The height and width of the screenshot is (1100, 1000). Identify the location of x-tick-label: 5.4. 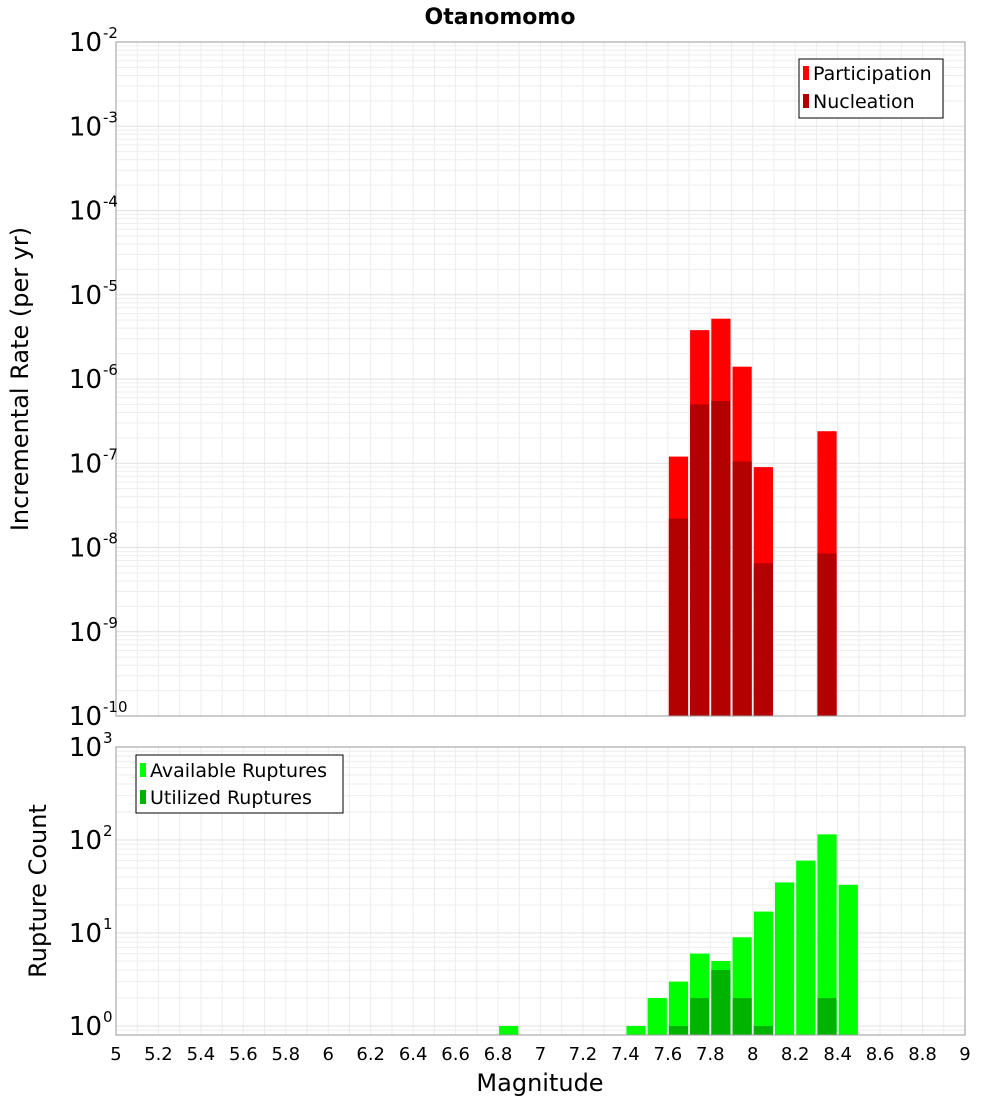
(201, 1054).